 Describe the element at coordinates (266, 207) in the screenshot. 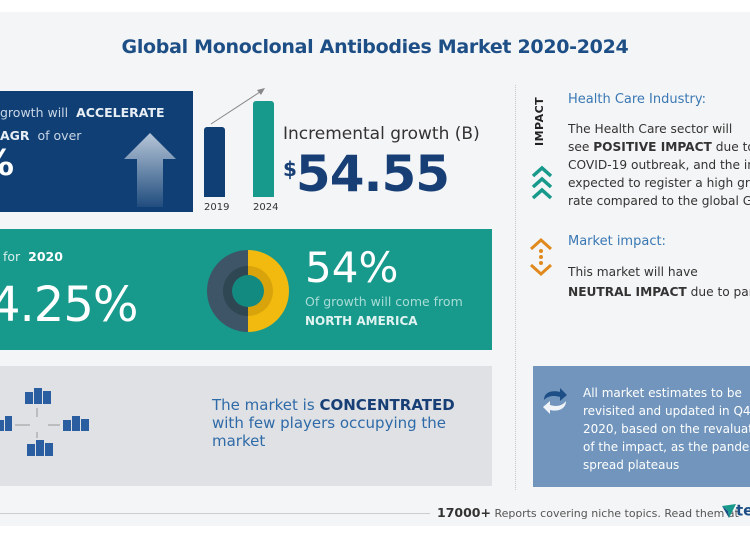

I see `bar-label-2024: 2024` at that location.